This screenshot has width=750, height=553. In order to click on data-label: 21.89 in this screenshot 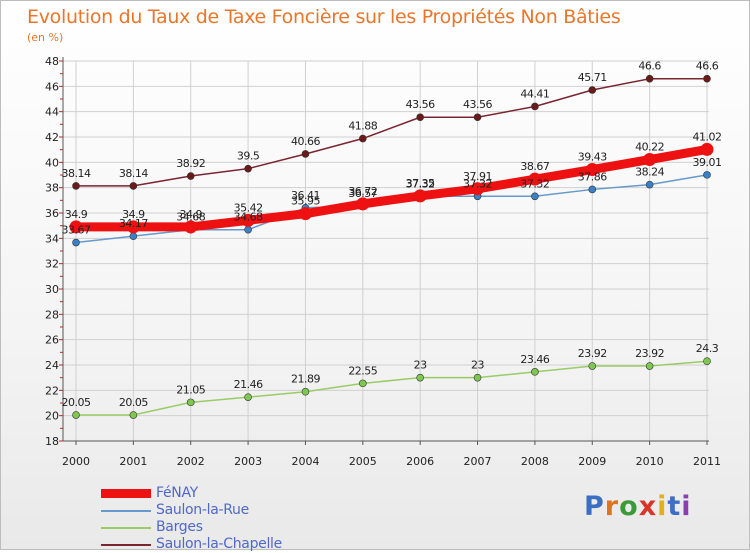, I will do `click(305, 379)`.